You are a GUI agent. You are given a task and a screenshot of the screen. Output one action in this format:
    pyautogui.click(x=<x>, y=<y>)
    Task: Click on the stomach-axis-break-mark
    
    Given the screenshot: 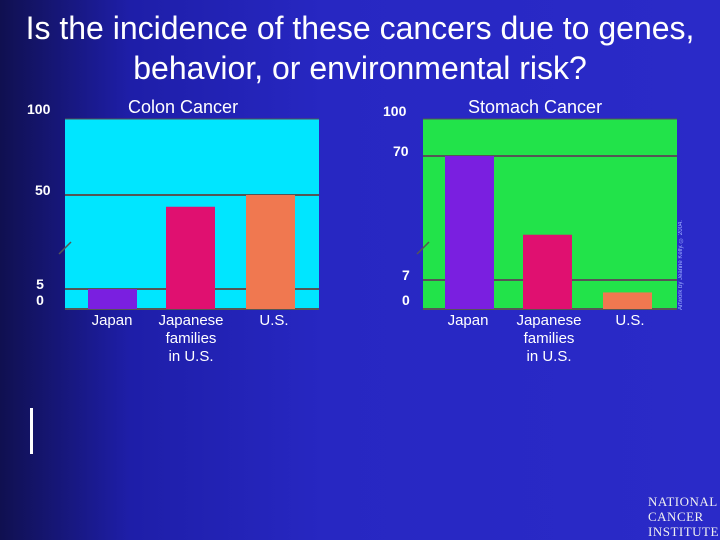 What is the action you would take?
    pyautogui.click(x=423, y=248)
    